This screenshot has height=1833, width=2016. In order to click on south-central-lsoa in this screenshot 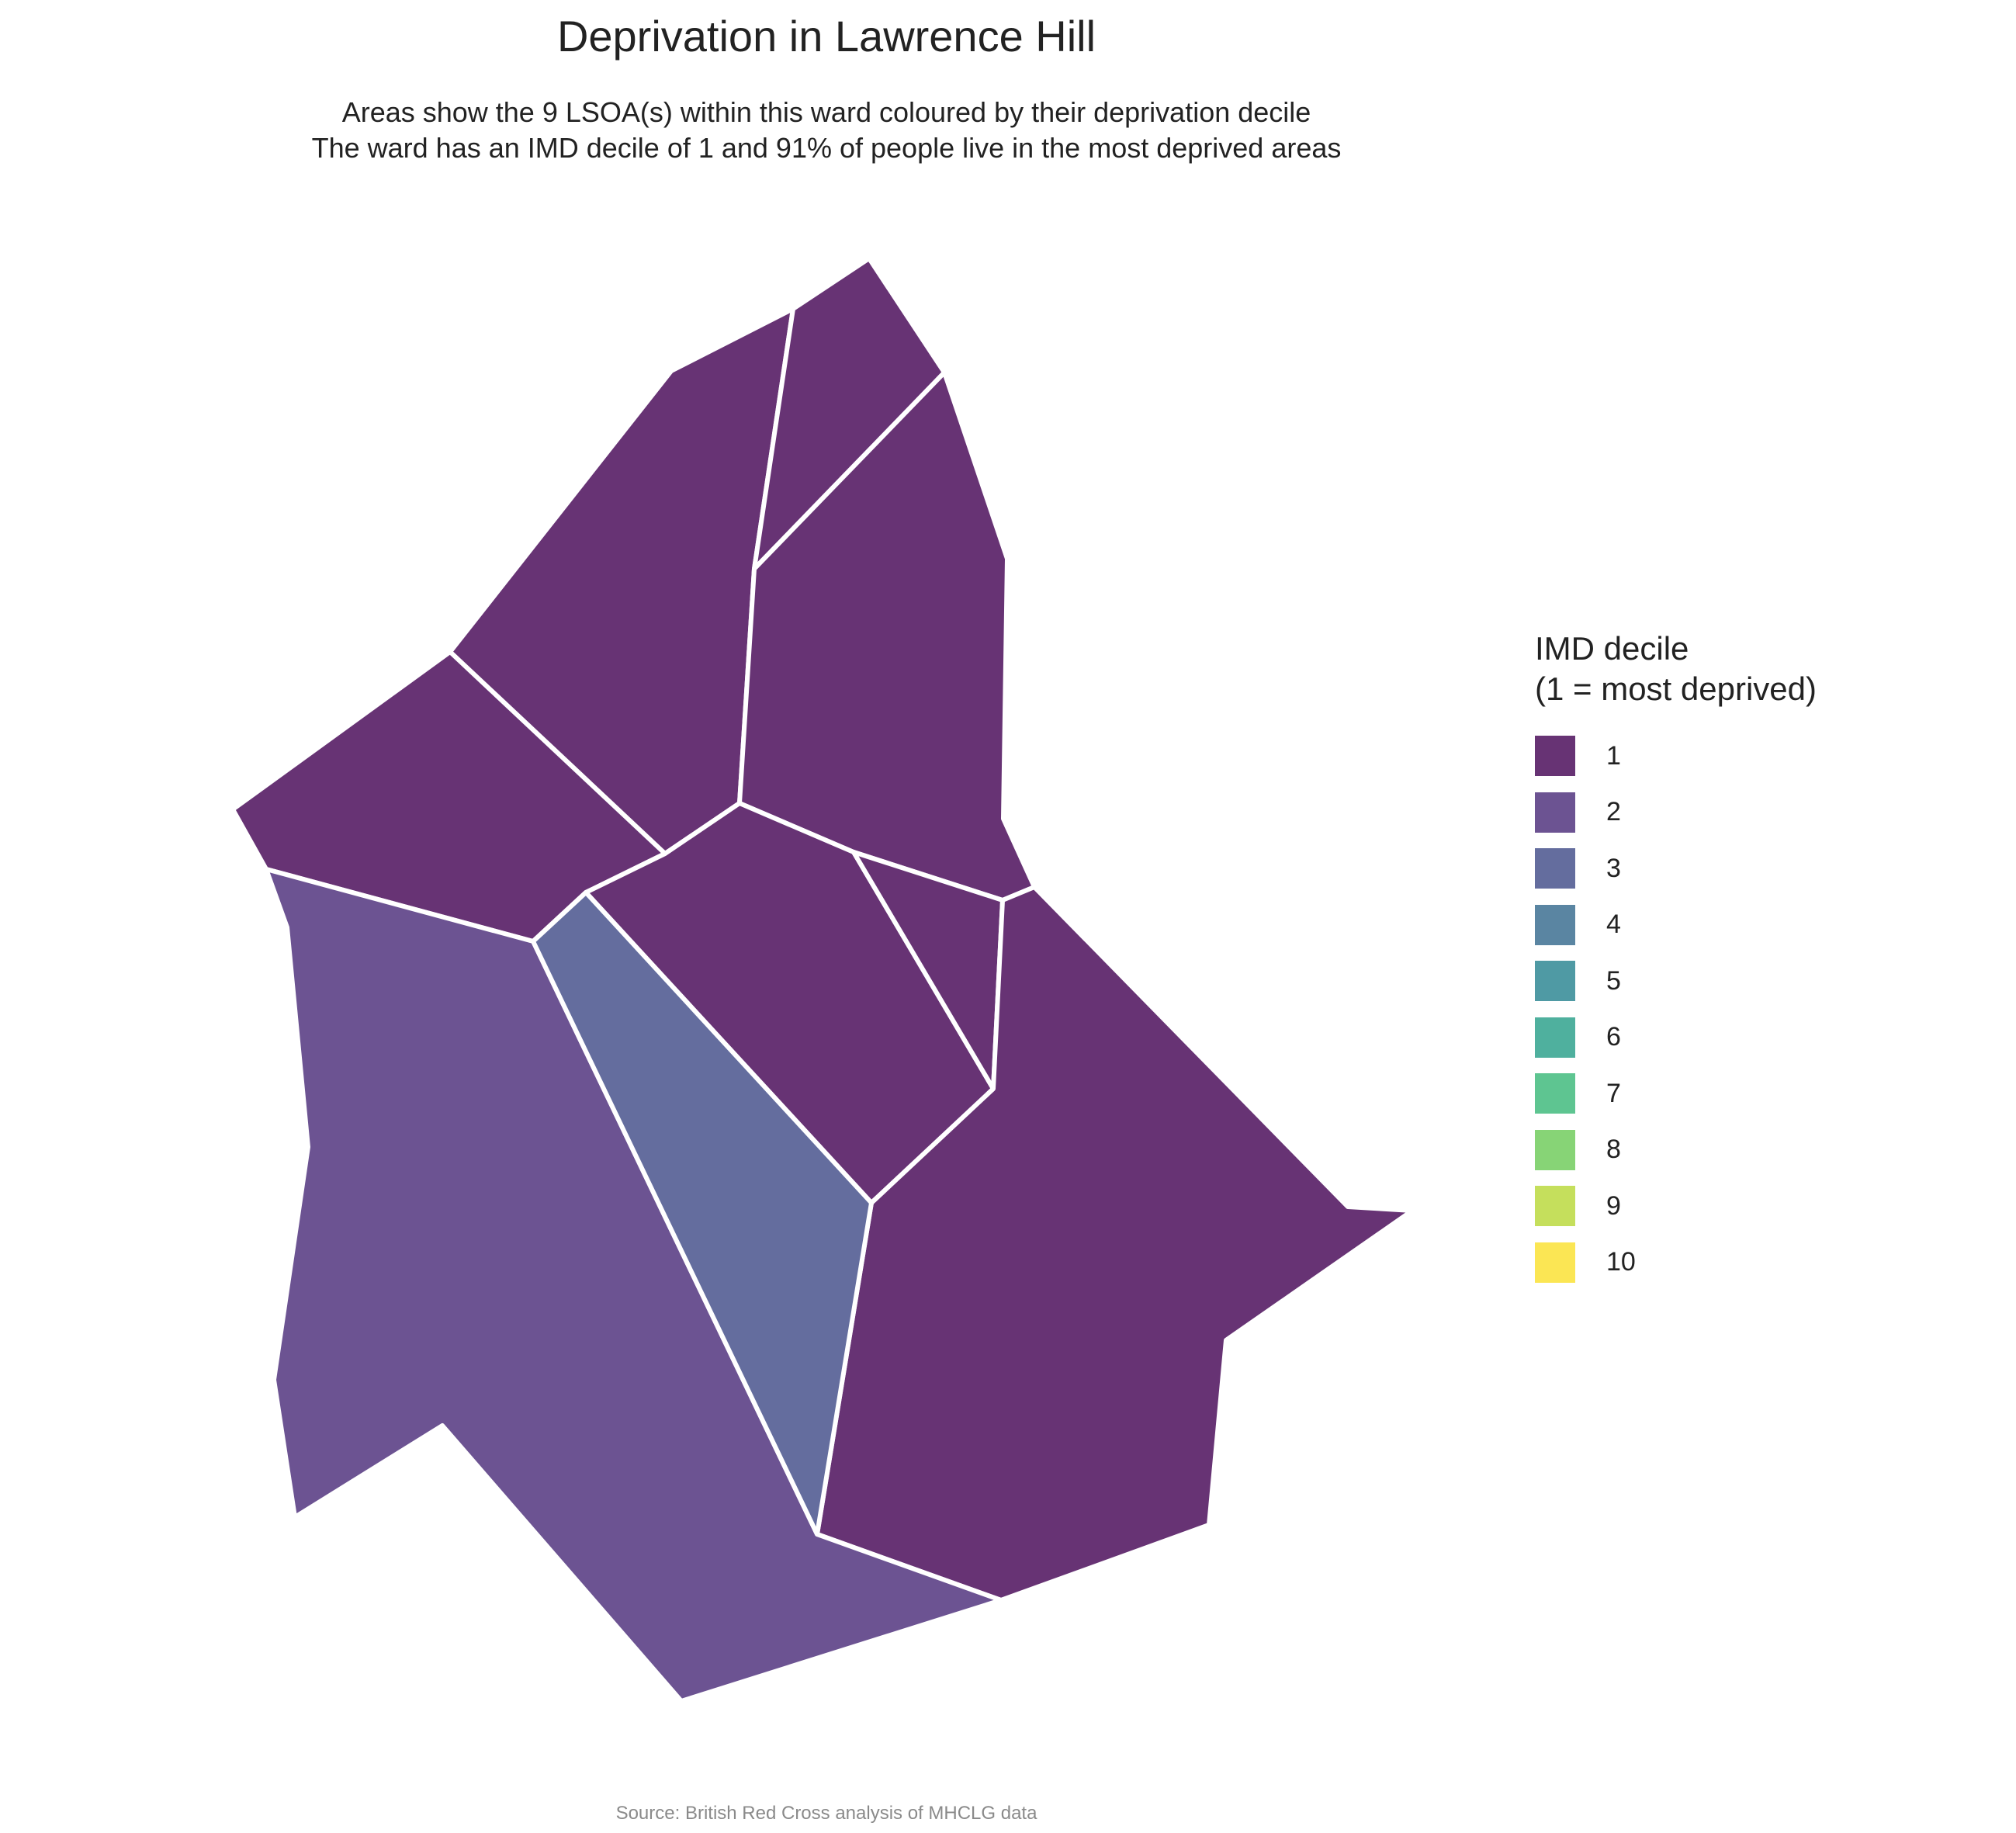, I will do `click(703, 1213)`.